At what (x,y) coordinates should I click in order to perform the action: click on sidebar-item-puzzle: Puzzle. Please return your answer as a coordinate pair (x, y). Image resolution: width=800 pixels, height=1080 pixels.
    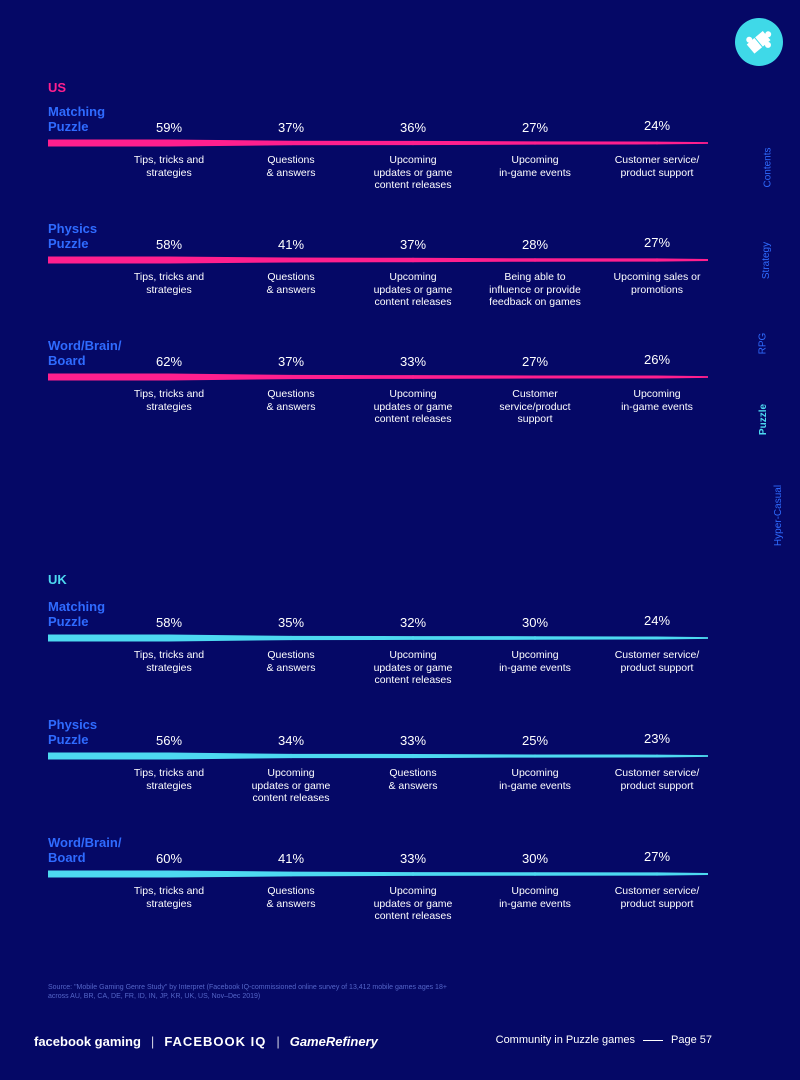
    Looking at the image, I should click on (763, 419).